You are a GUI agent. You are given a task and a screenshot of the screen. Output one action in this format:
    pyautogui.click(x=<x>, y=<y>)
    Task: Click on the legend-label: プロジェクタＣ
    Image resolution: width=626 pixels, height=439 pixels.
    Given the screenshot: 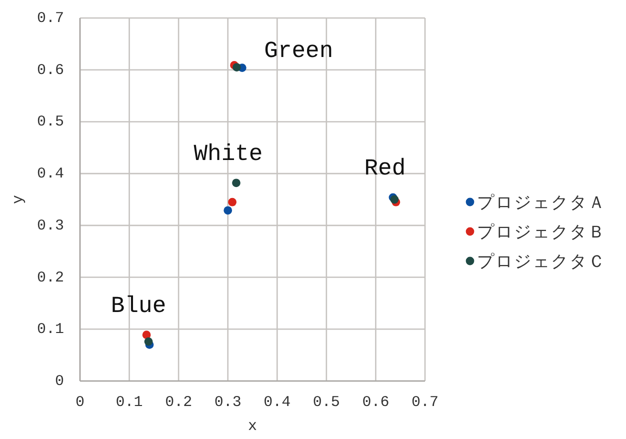 What is the action you would take?
    pyautogui.click(x=541, y=261)
    